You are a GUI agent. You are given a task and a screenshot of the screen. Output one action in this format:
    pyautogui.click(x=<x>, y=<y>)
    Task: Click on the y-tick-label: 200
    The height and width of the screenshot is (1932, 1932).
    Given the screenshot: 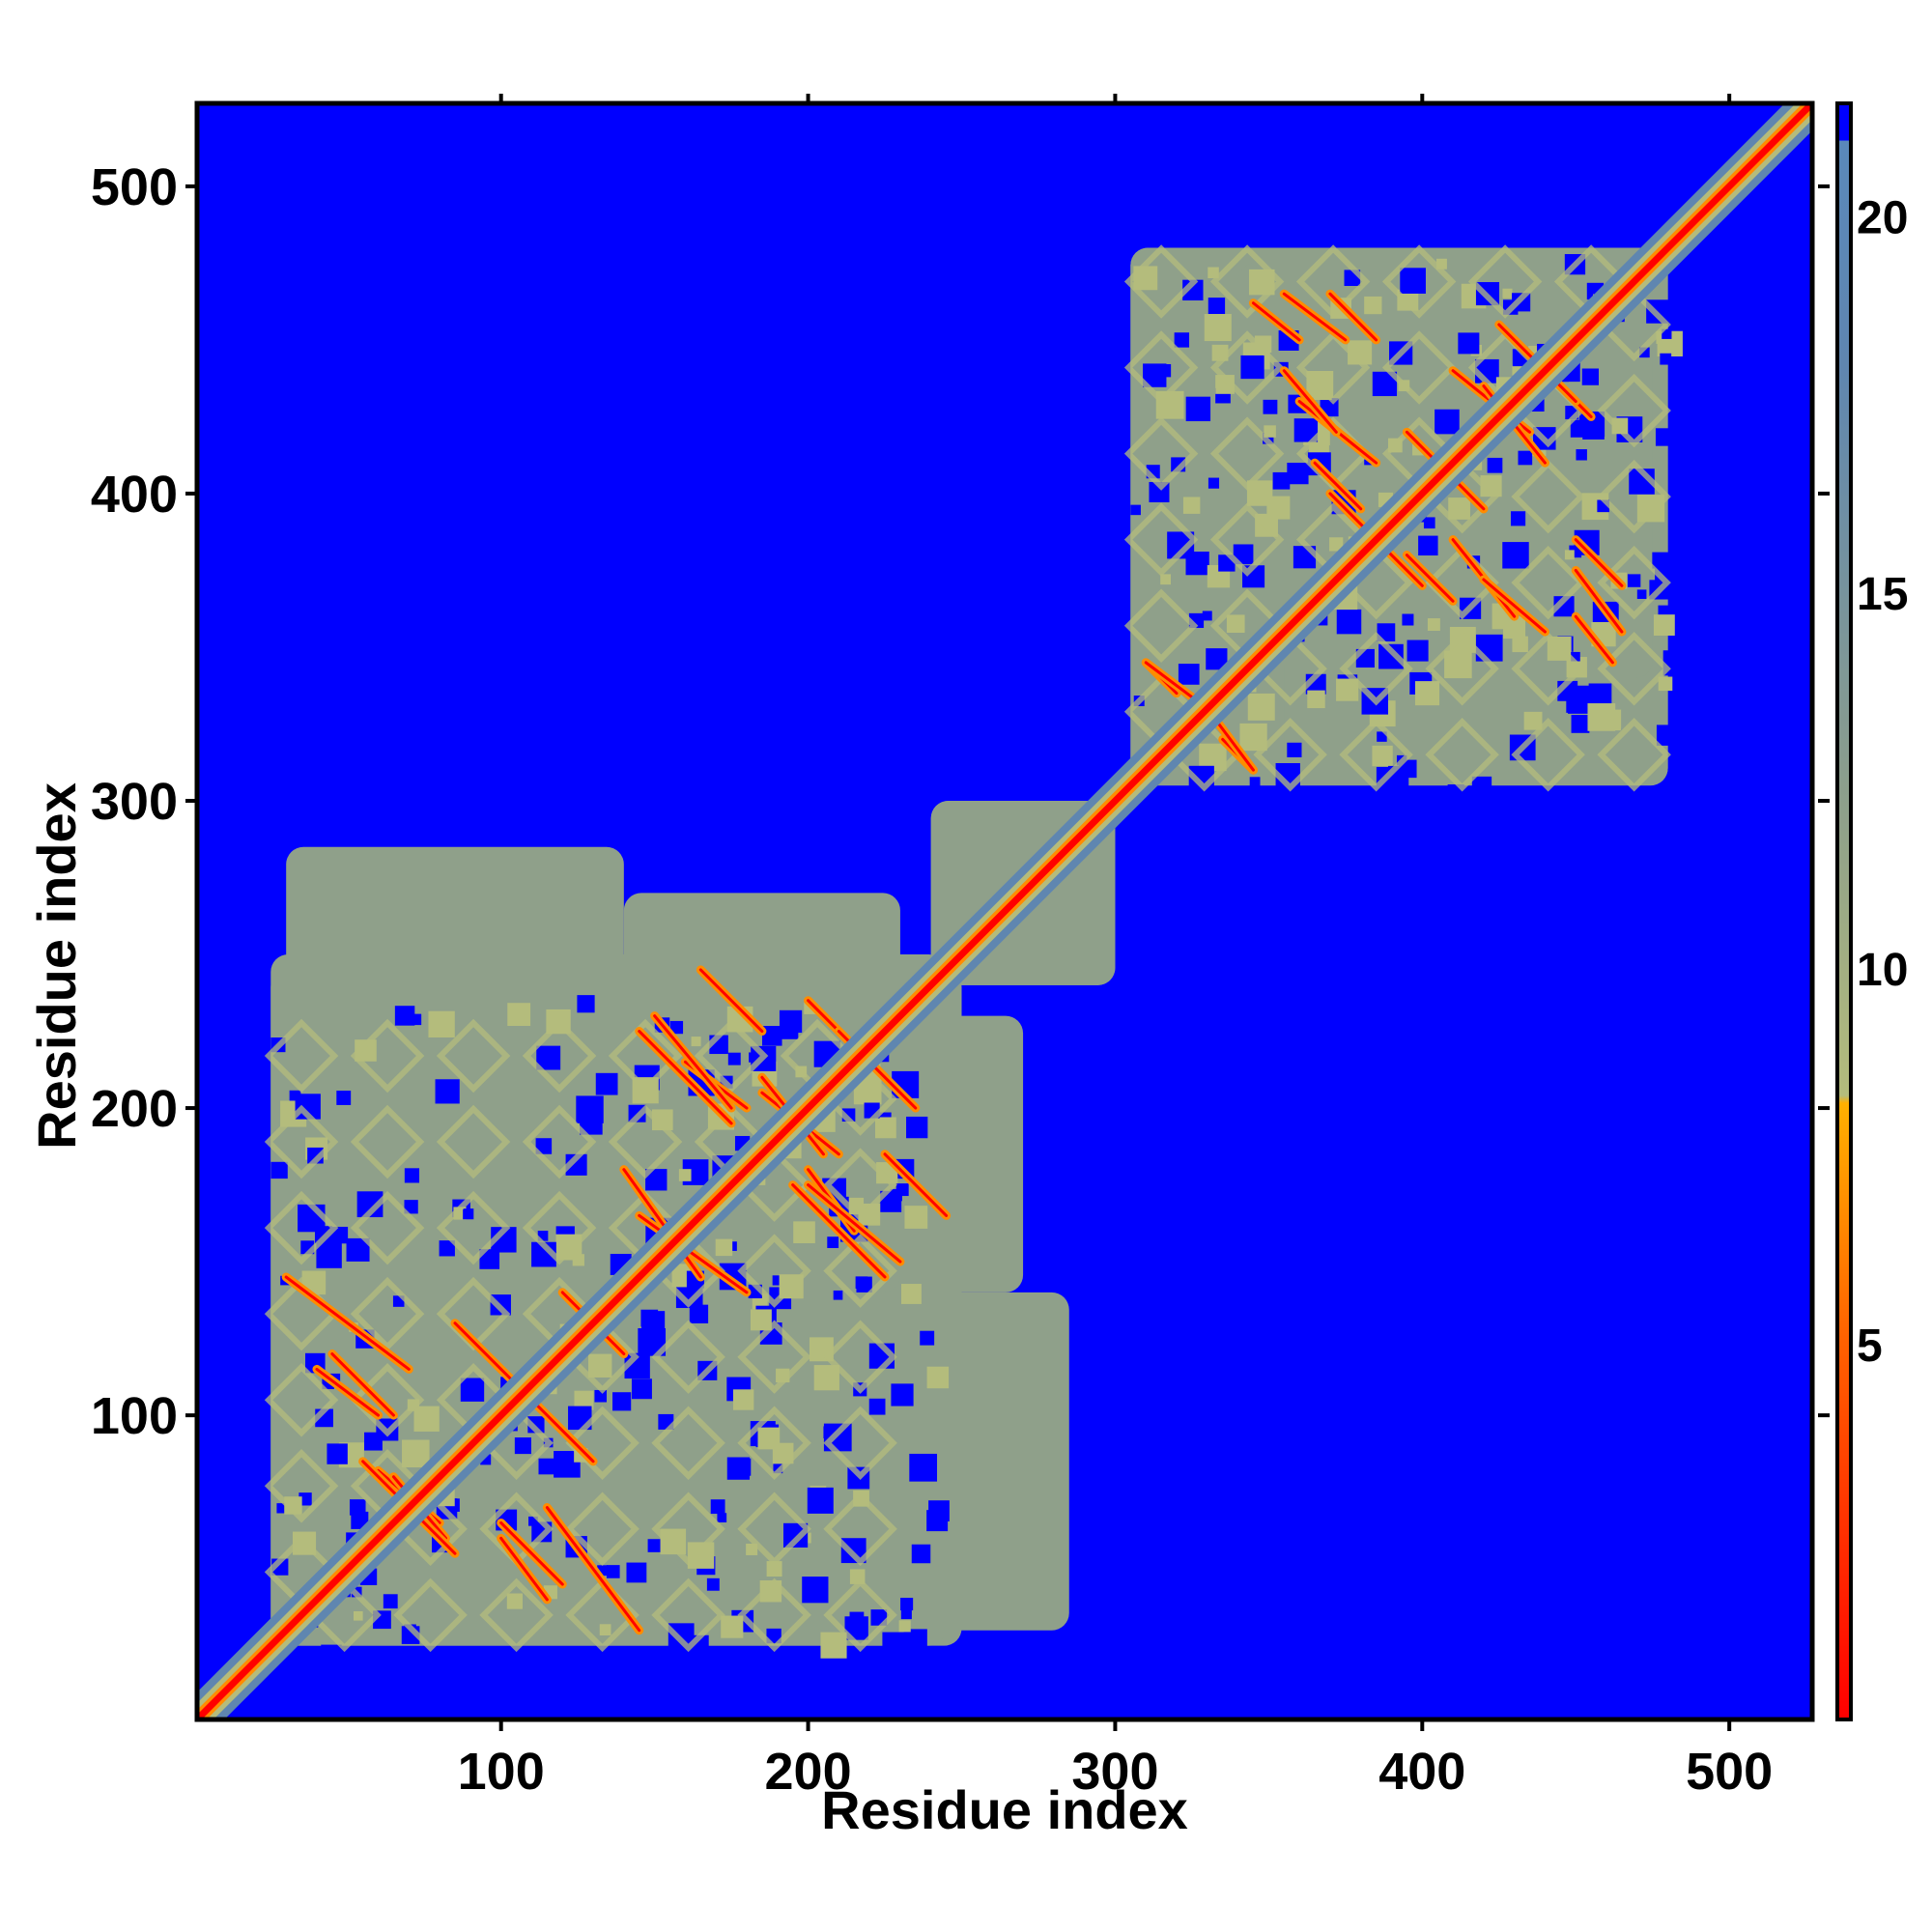 What is the action you would take?
    pyautogui.click(x=134, y=1109)
    